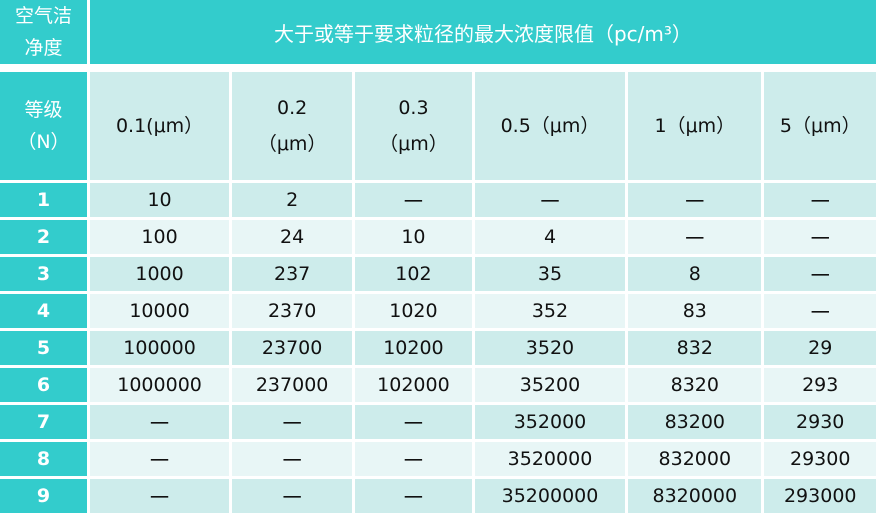 This screenshot has height=516, width=879. What do you see at coordinates (292, 200) in the screenshot?
I see `concentration-cell: 2` at bounding box center [292, 200].